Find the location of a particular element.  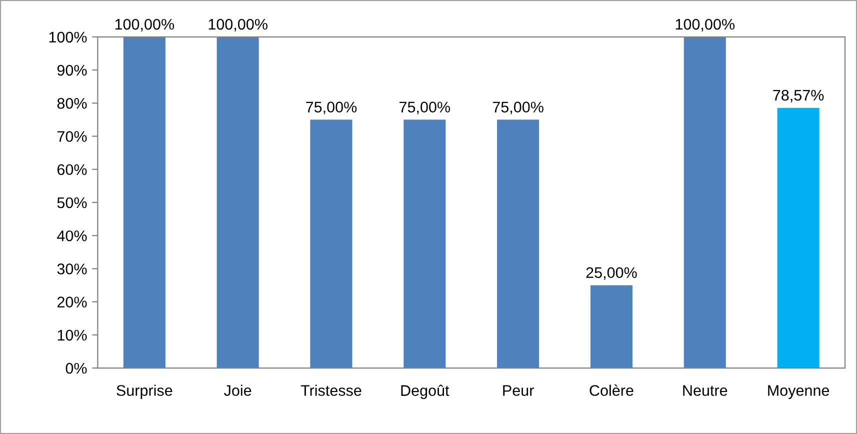

y-tick-label: 0% is located at coordinates (76, 368).